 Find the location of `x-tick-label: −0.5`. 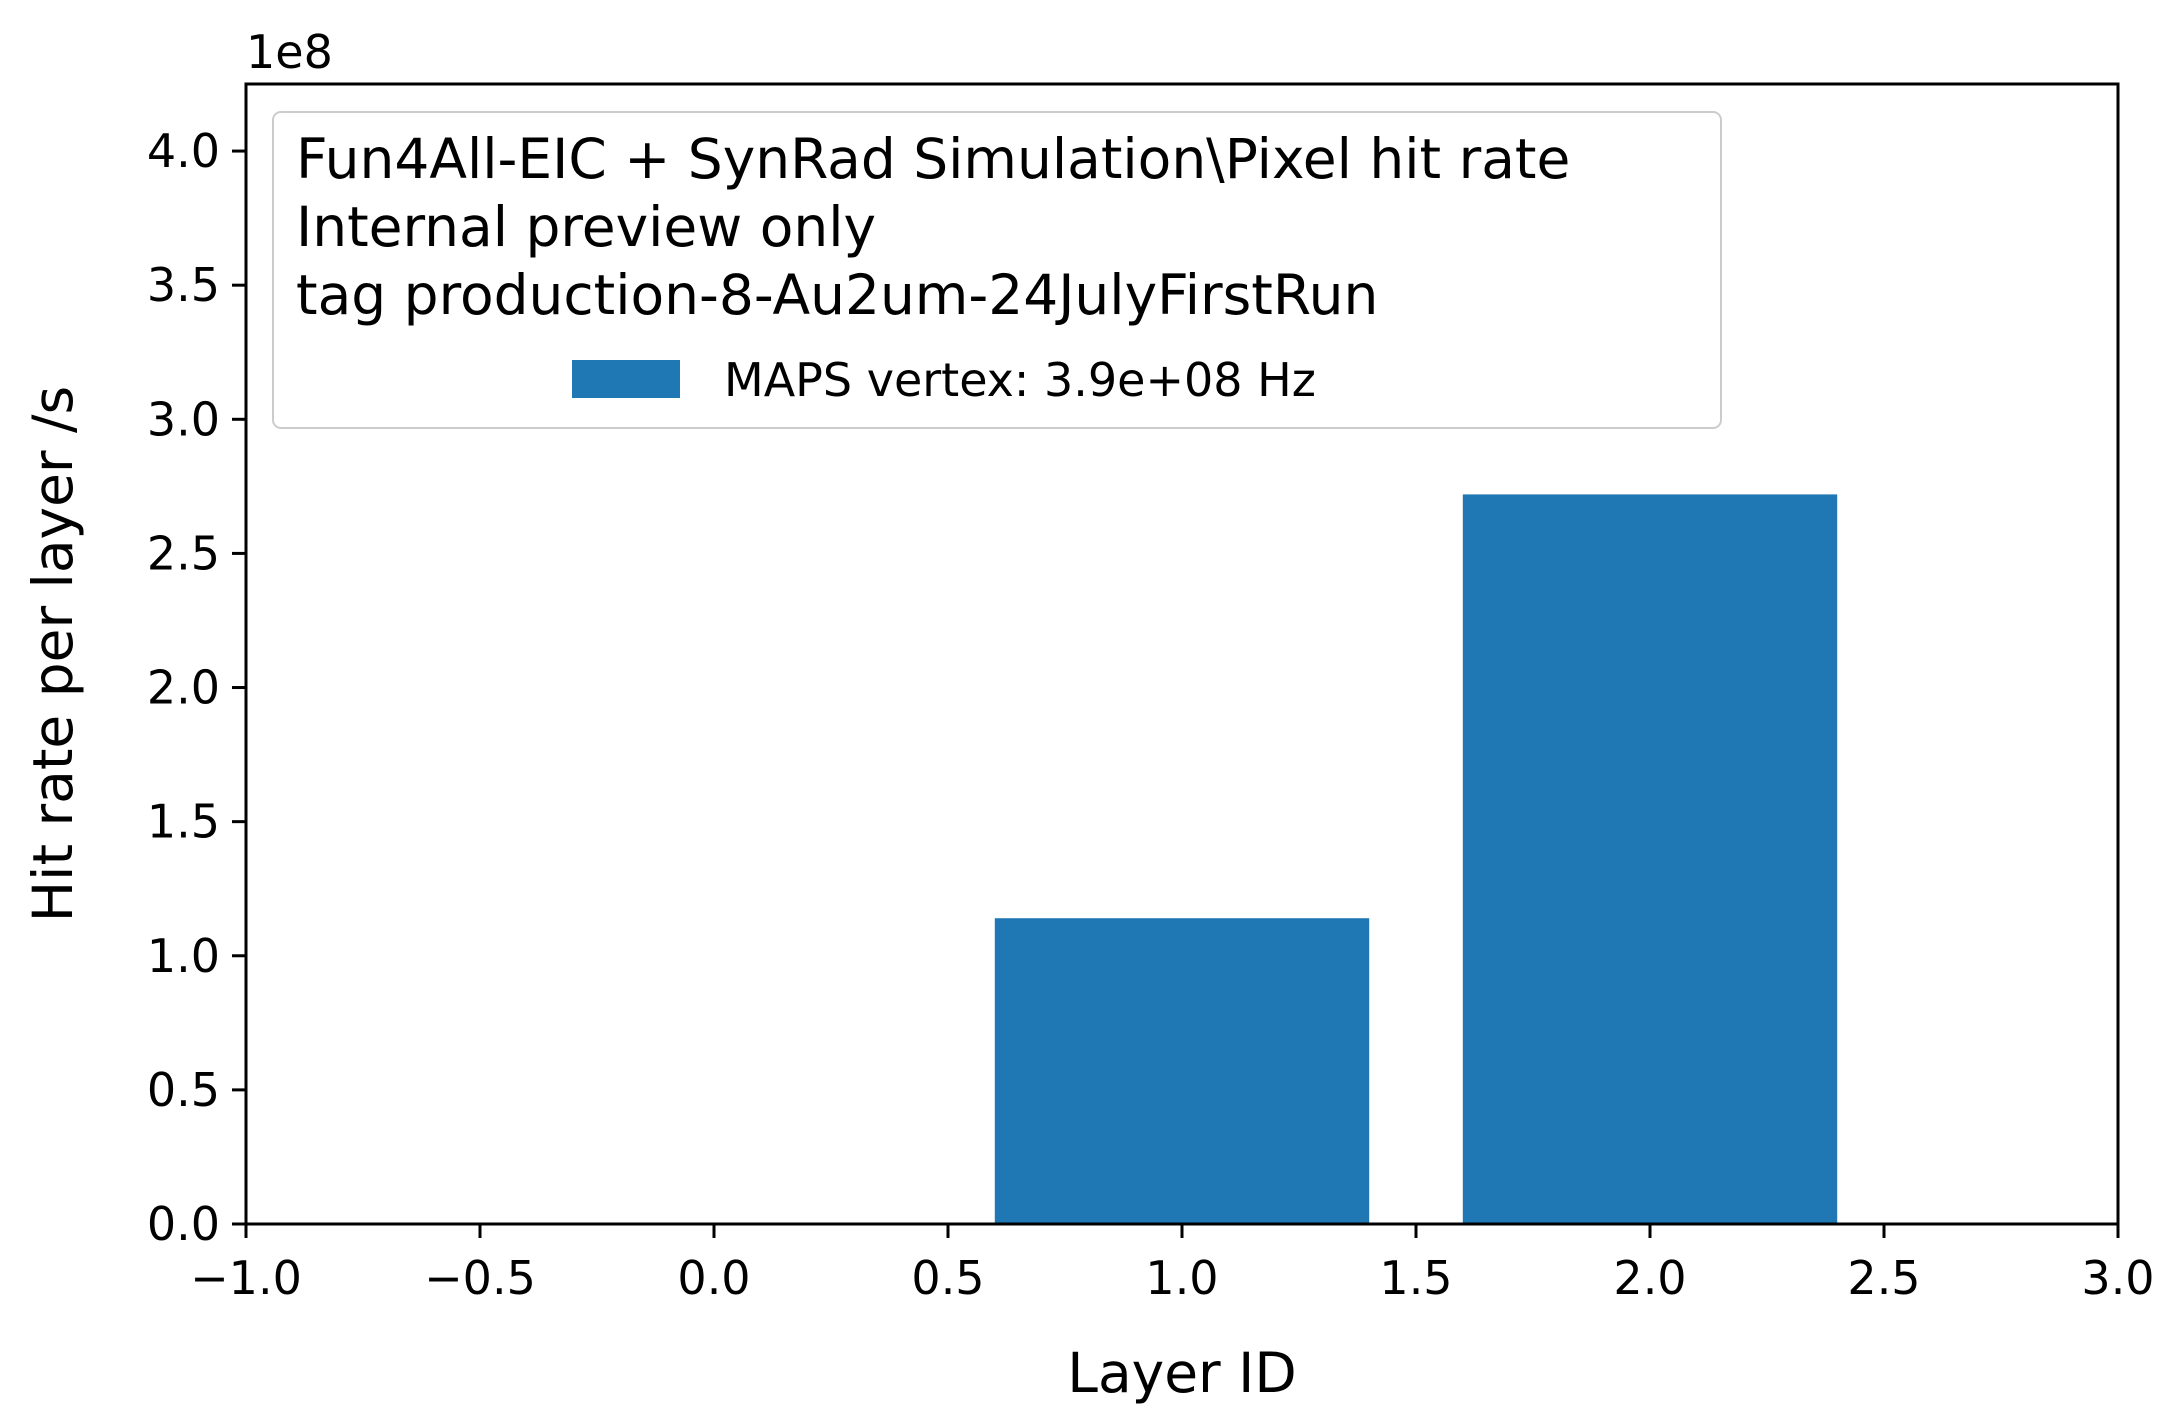

x-tick-label: −0.5 is located at coordinates (480, 1278).